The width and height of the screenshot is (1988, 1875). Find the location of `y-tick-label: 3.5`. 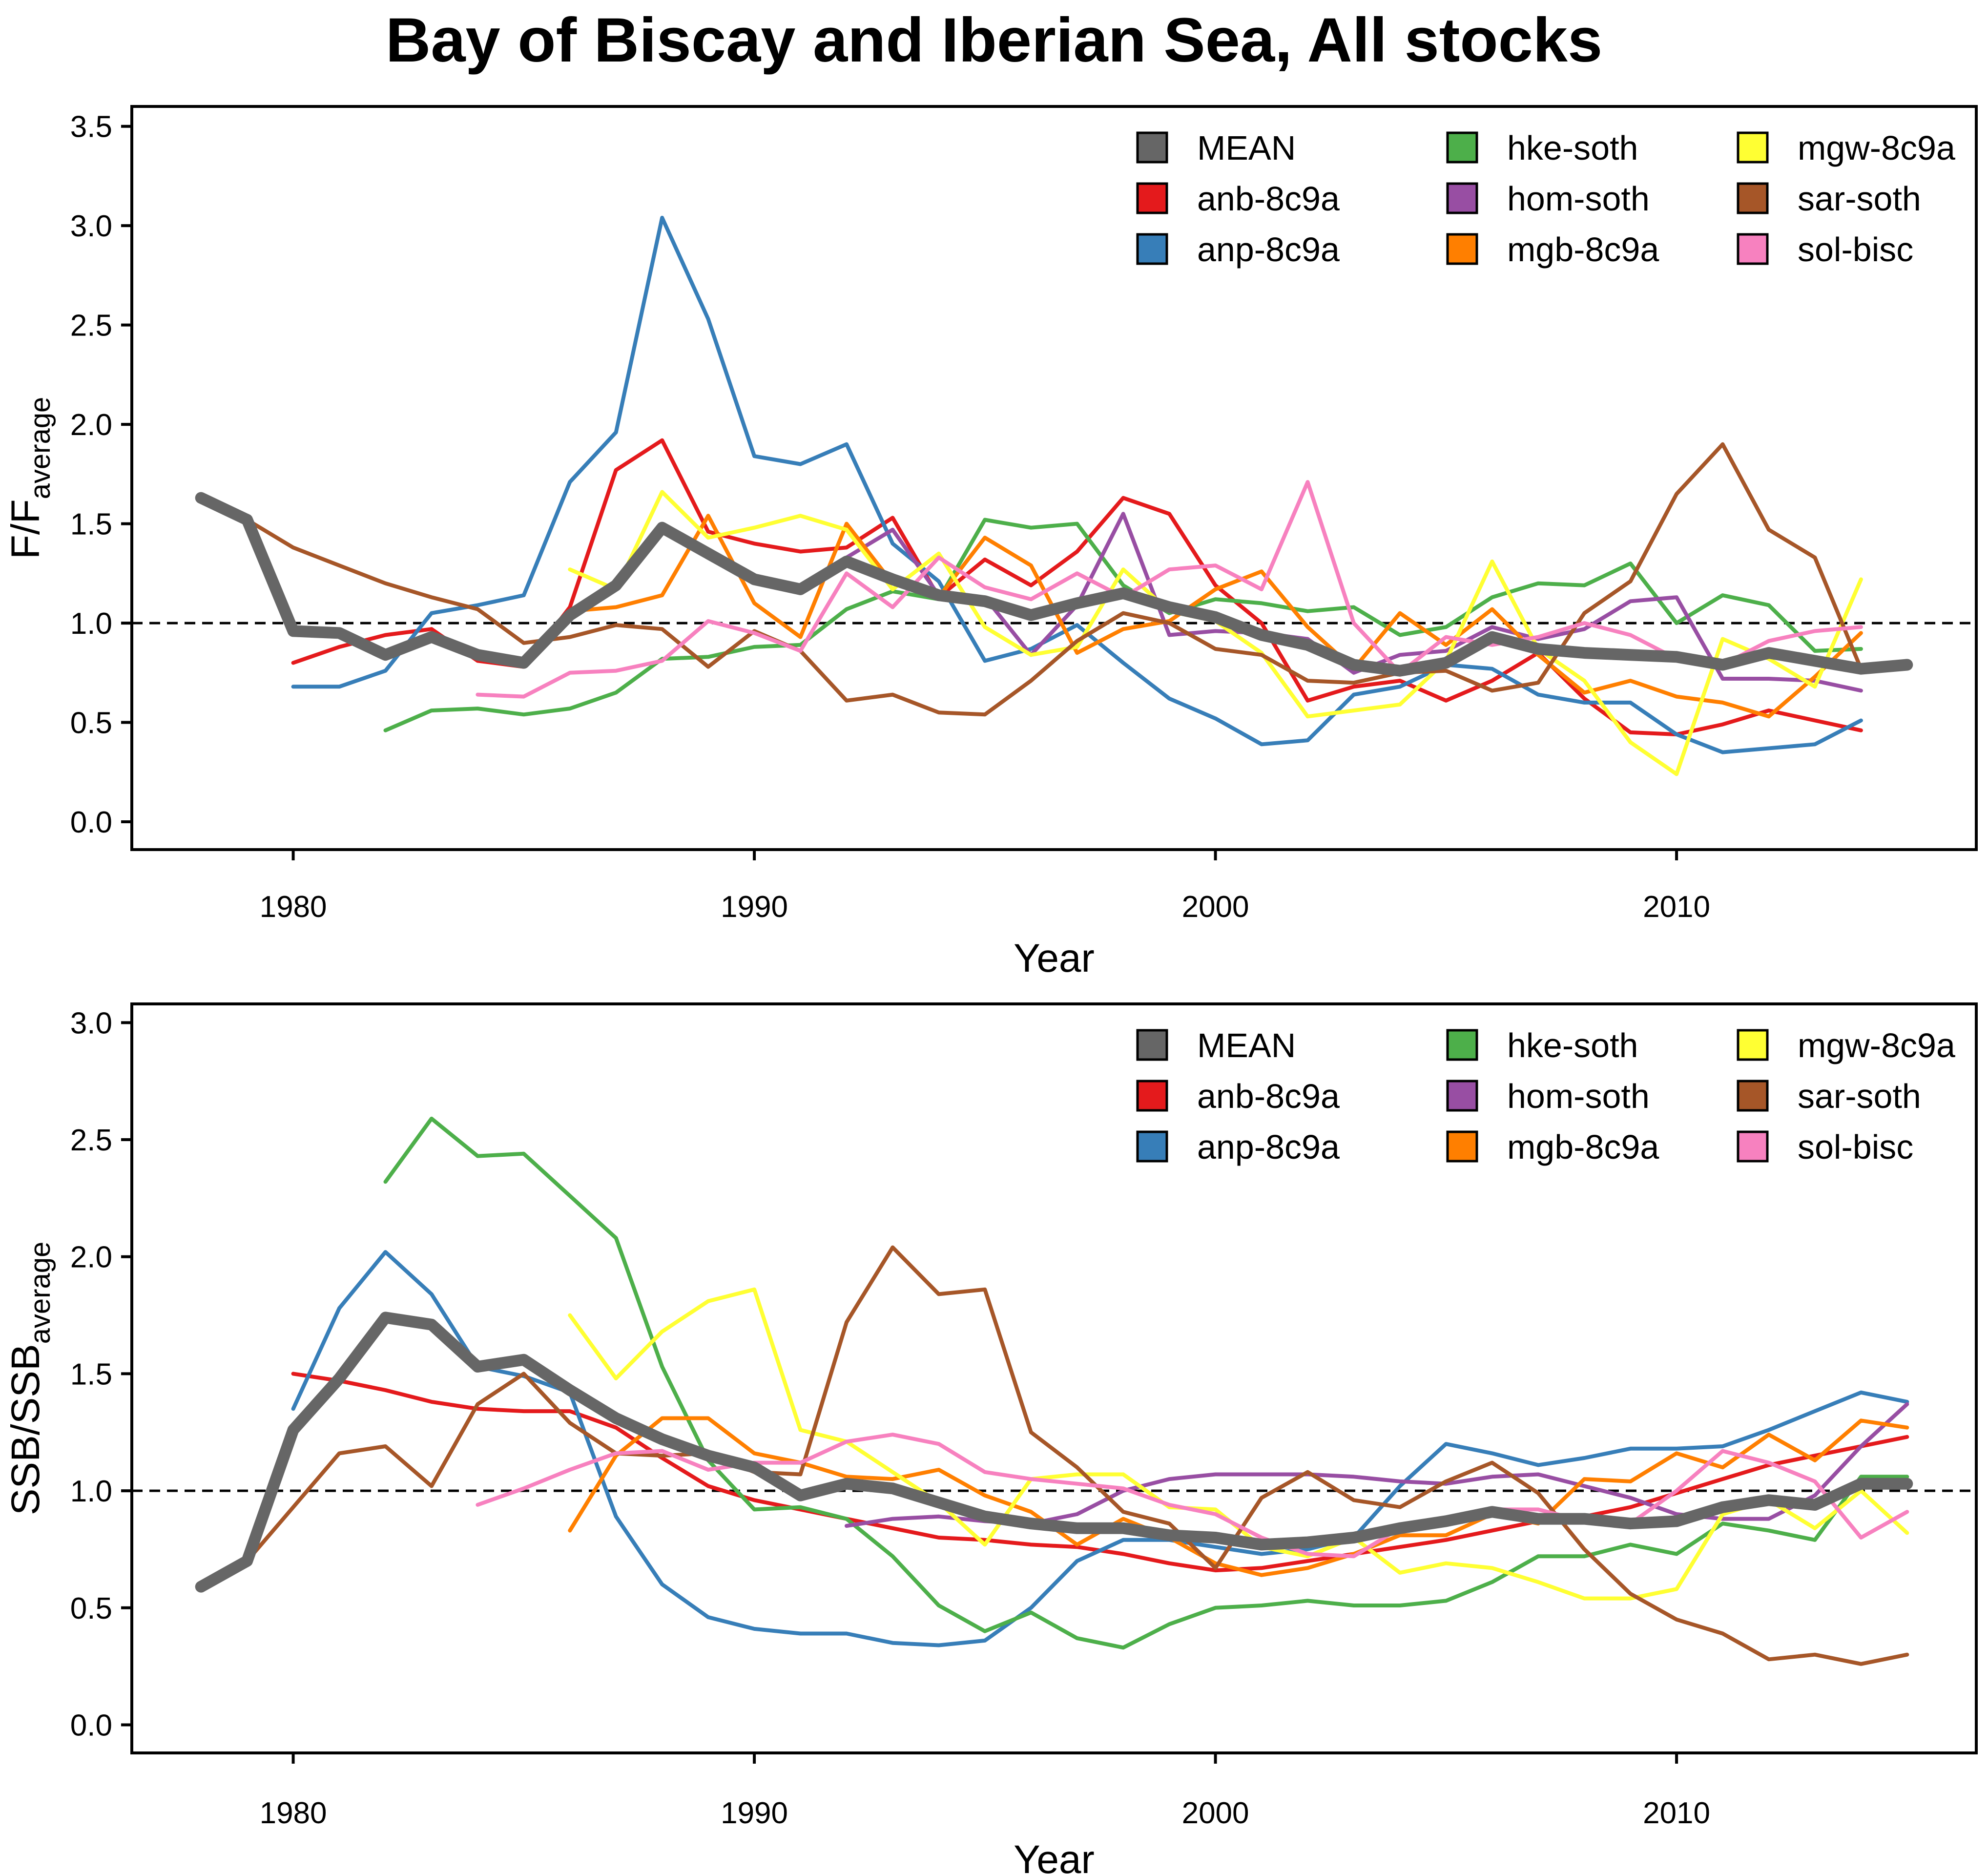

y-tick-label: 3.5 is located at coordinates (91, 127).